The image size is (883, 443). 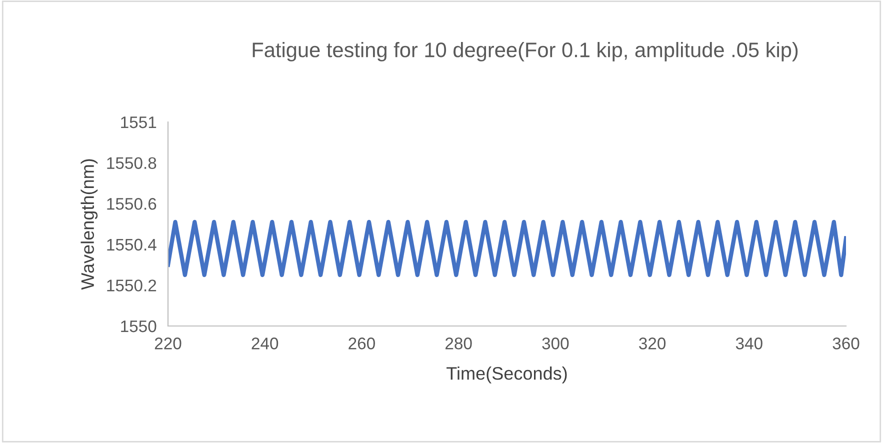 I want to click on line-series, so click(x=507, y=249).